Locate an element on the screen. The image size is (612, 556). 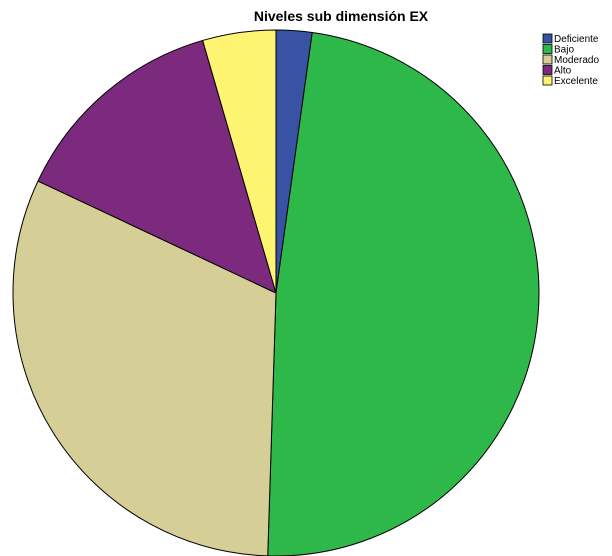
legend-label: Deficiente is located at coordinates (576, 39).